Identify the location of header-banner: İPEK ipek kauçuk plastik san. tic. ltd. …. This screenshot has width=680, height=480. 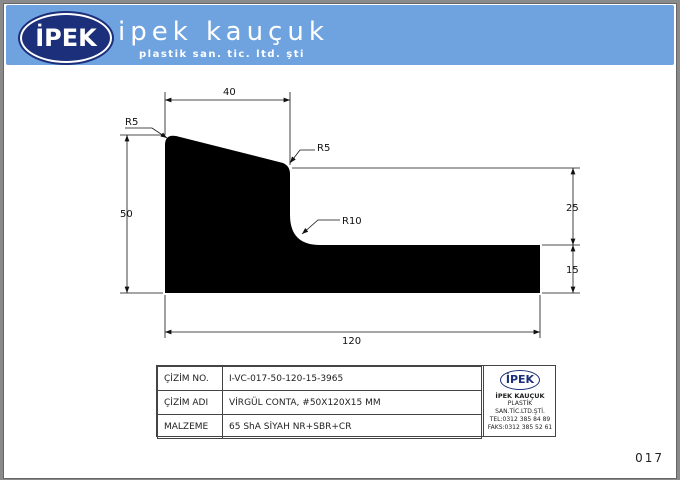
(340, 35).